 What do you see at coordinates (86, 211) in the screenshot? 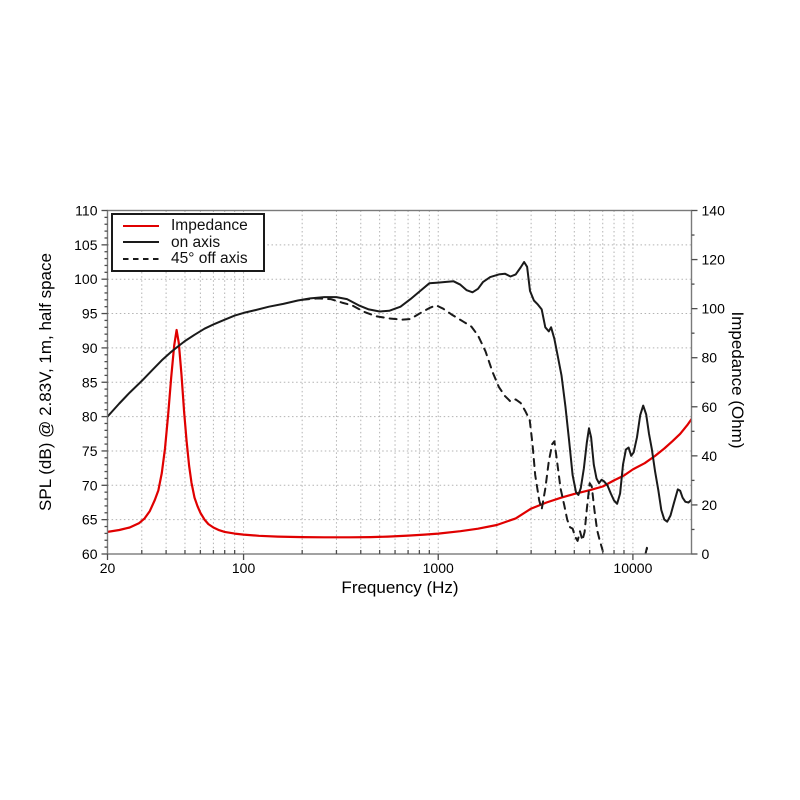
I see `y-left-tick-label: 110` at bounding box center [86, 211].